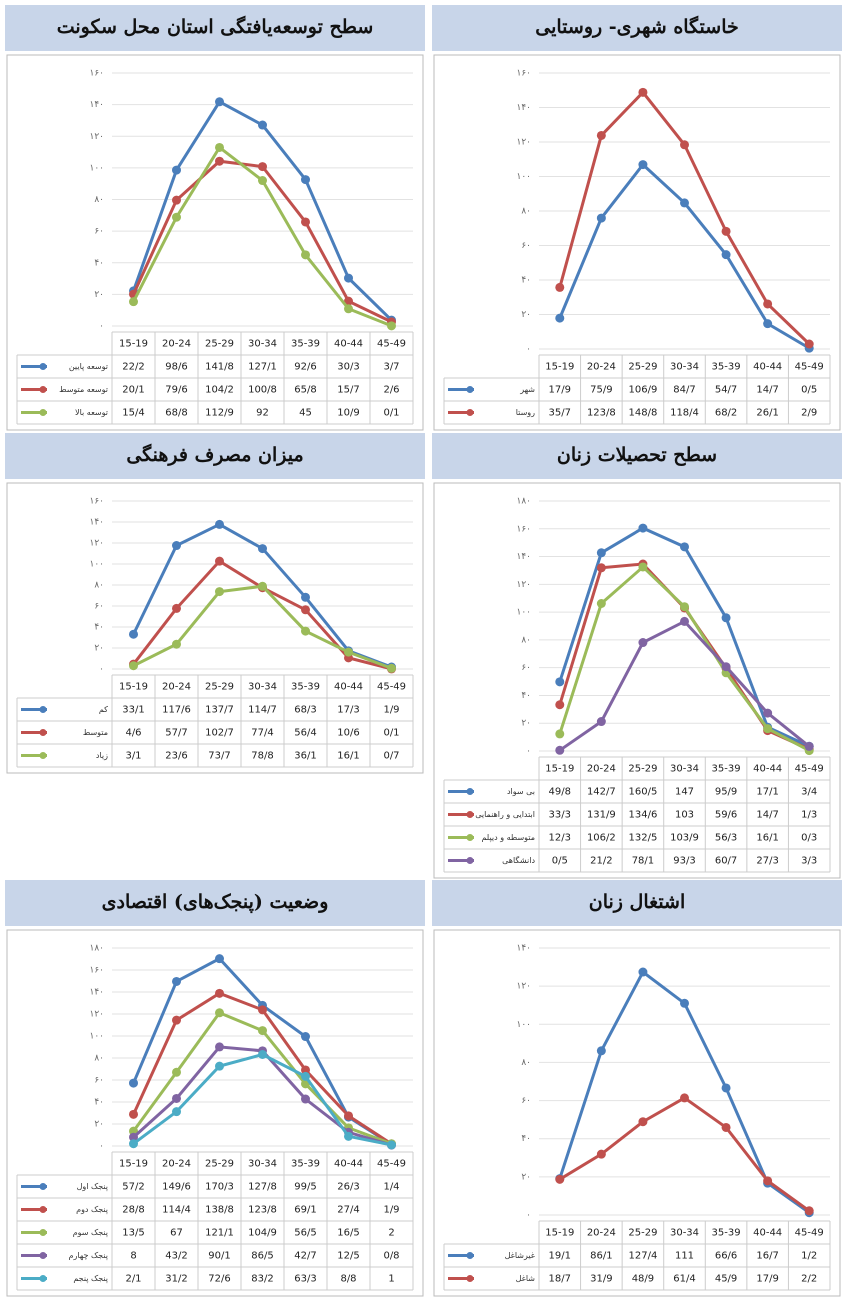  Describe the element at coordinates (643, 1256) in the screenshot. I see `data-cell: 127/4` at that location.